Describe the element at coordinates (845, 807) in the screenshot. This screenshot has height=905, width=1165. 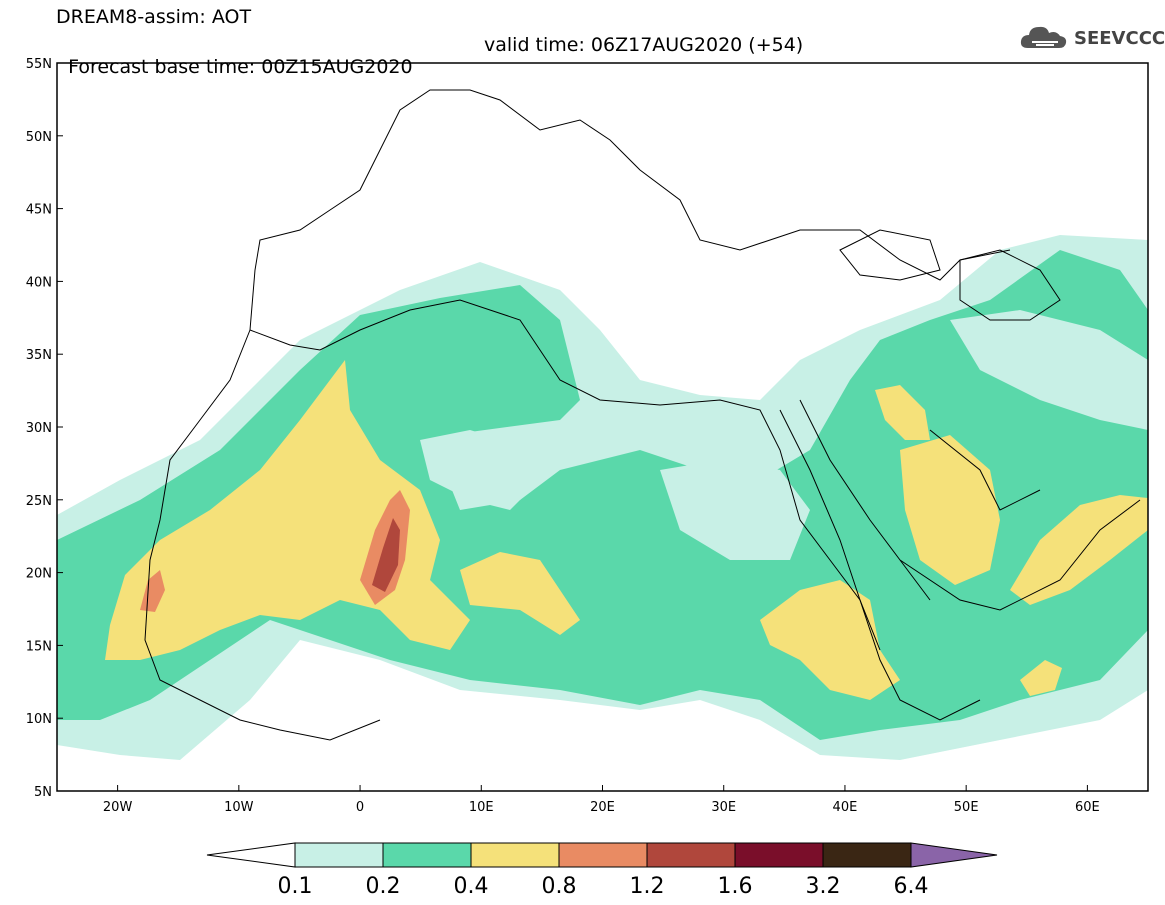
I see `lon-label: 40E` at that location.